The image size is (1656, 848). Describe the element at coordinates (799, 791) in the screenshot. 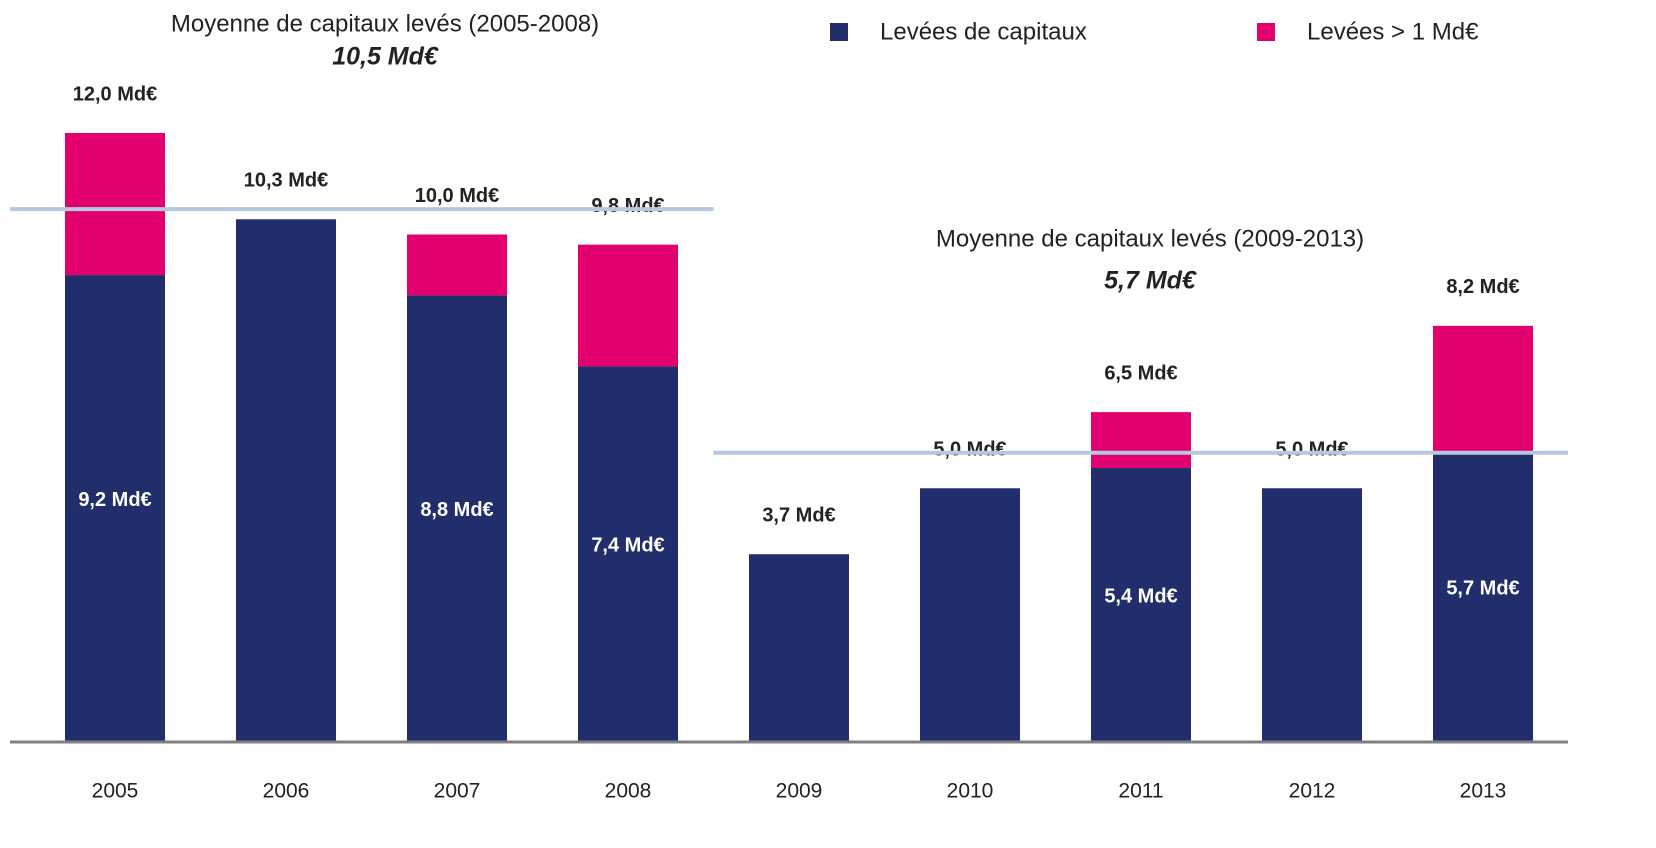

I see `x-tick-label: 2009` at that location.